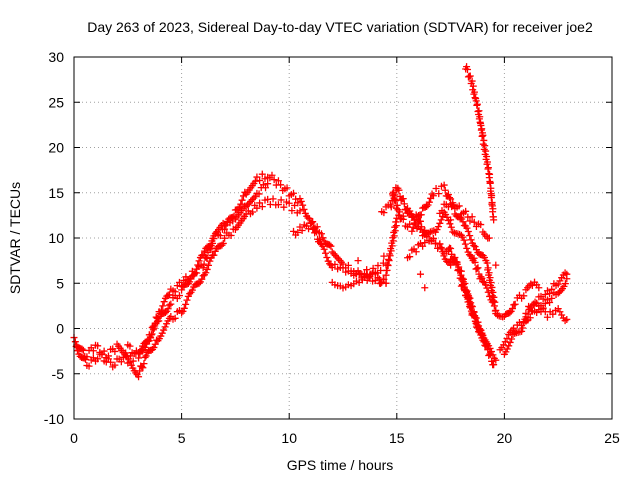 The width and height of the screenshot is (640, 480). What do you see at coordinates (56, 148) in the screenshot?
I see `y-tick-label: 20` at bounding box center [56, 148].